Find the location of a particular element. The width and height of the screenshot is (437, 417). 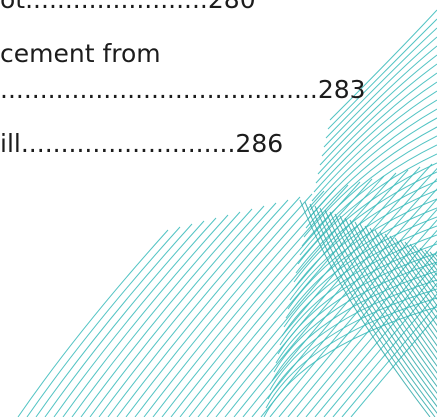

toc-entry-text: ill. is located at coordinates (14, 143).